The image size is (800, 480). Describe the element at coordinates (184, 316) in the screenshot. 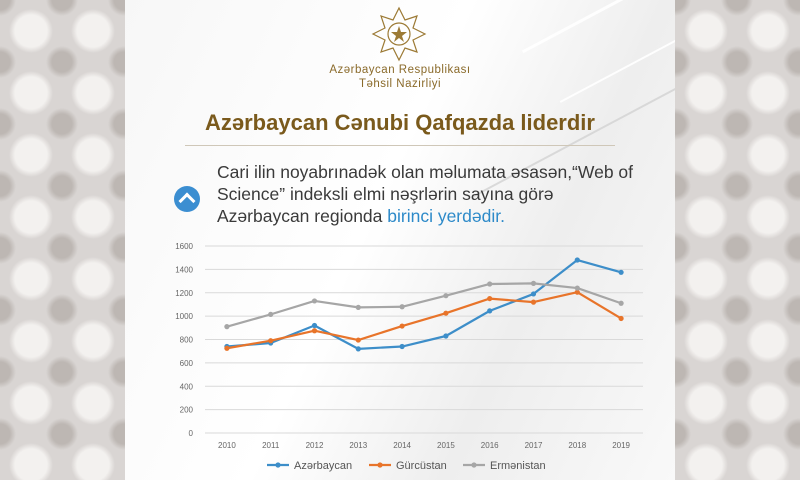

I see `y-tick-label: 1000` at that location.